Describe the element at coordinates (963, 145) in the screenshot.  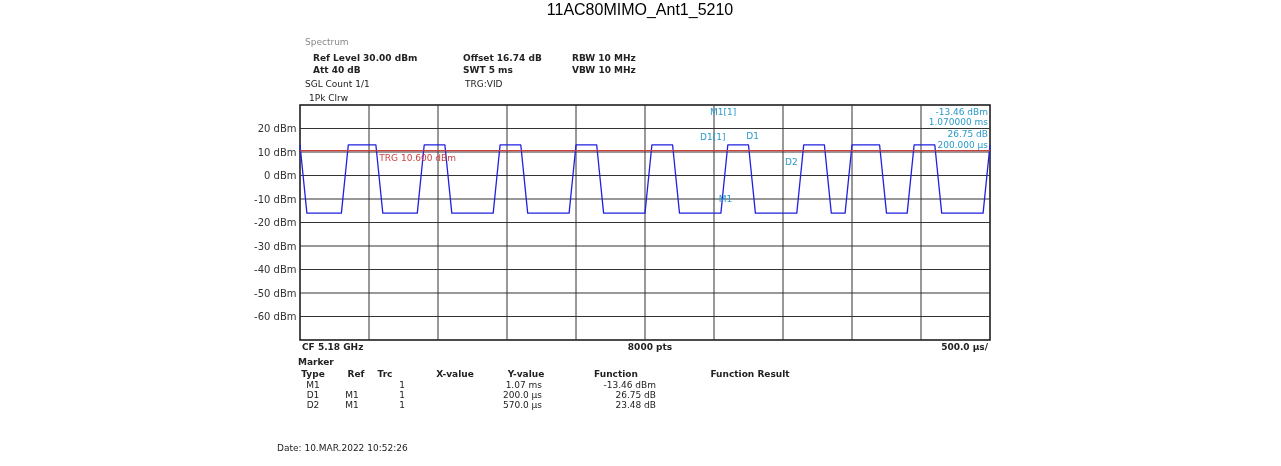
I see `annotation: 200.000 µs` at that location.